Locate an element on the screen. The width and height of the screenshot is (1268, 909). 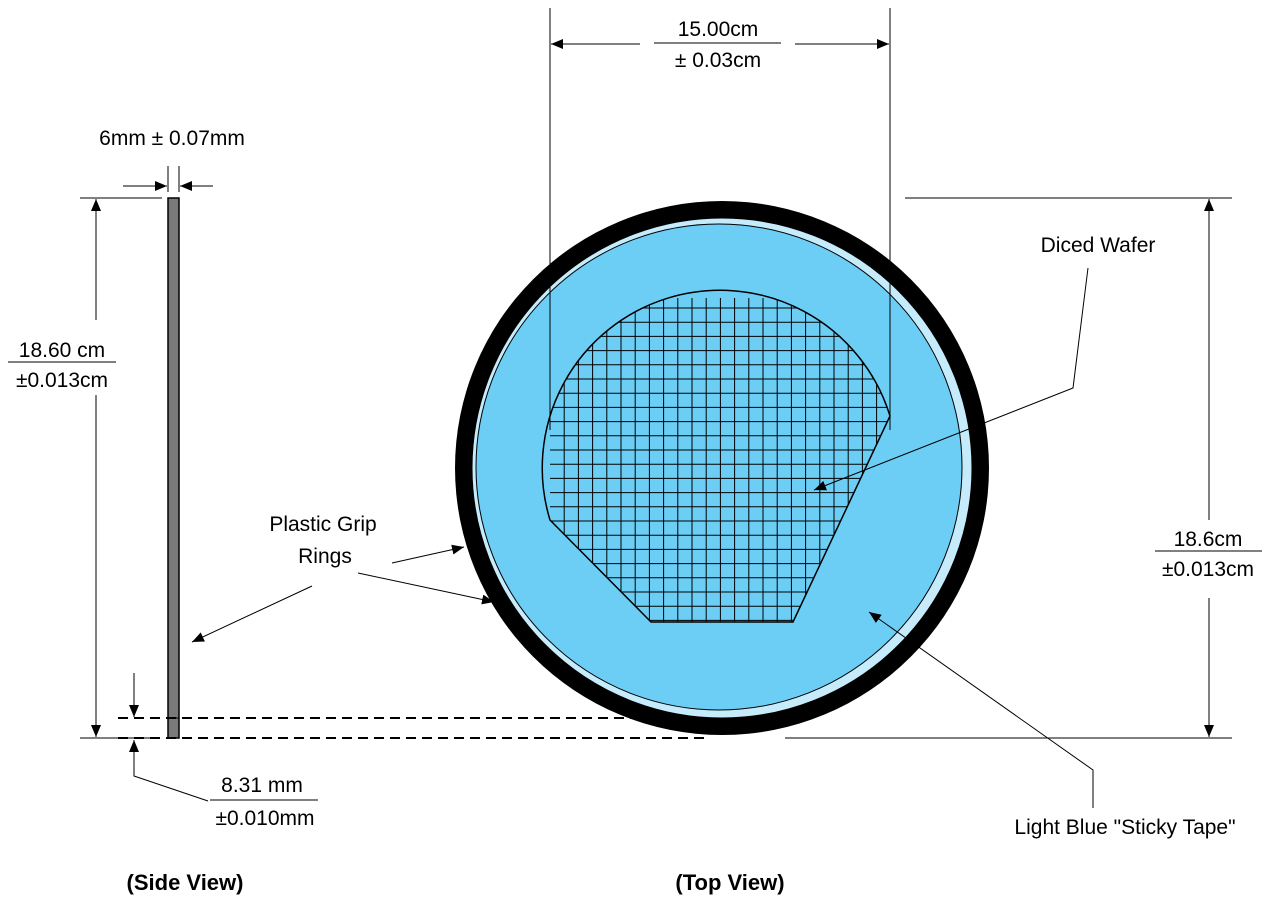
grip-rings-callout: Plastic Grip Rings is located at coordinates (343, 578).